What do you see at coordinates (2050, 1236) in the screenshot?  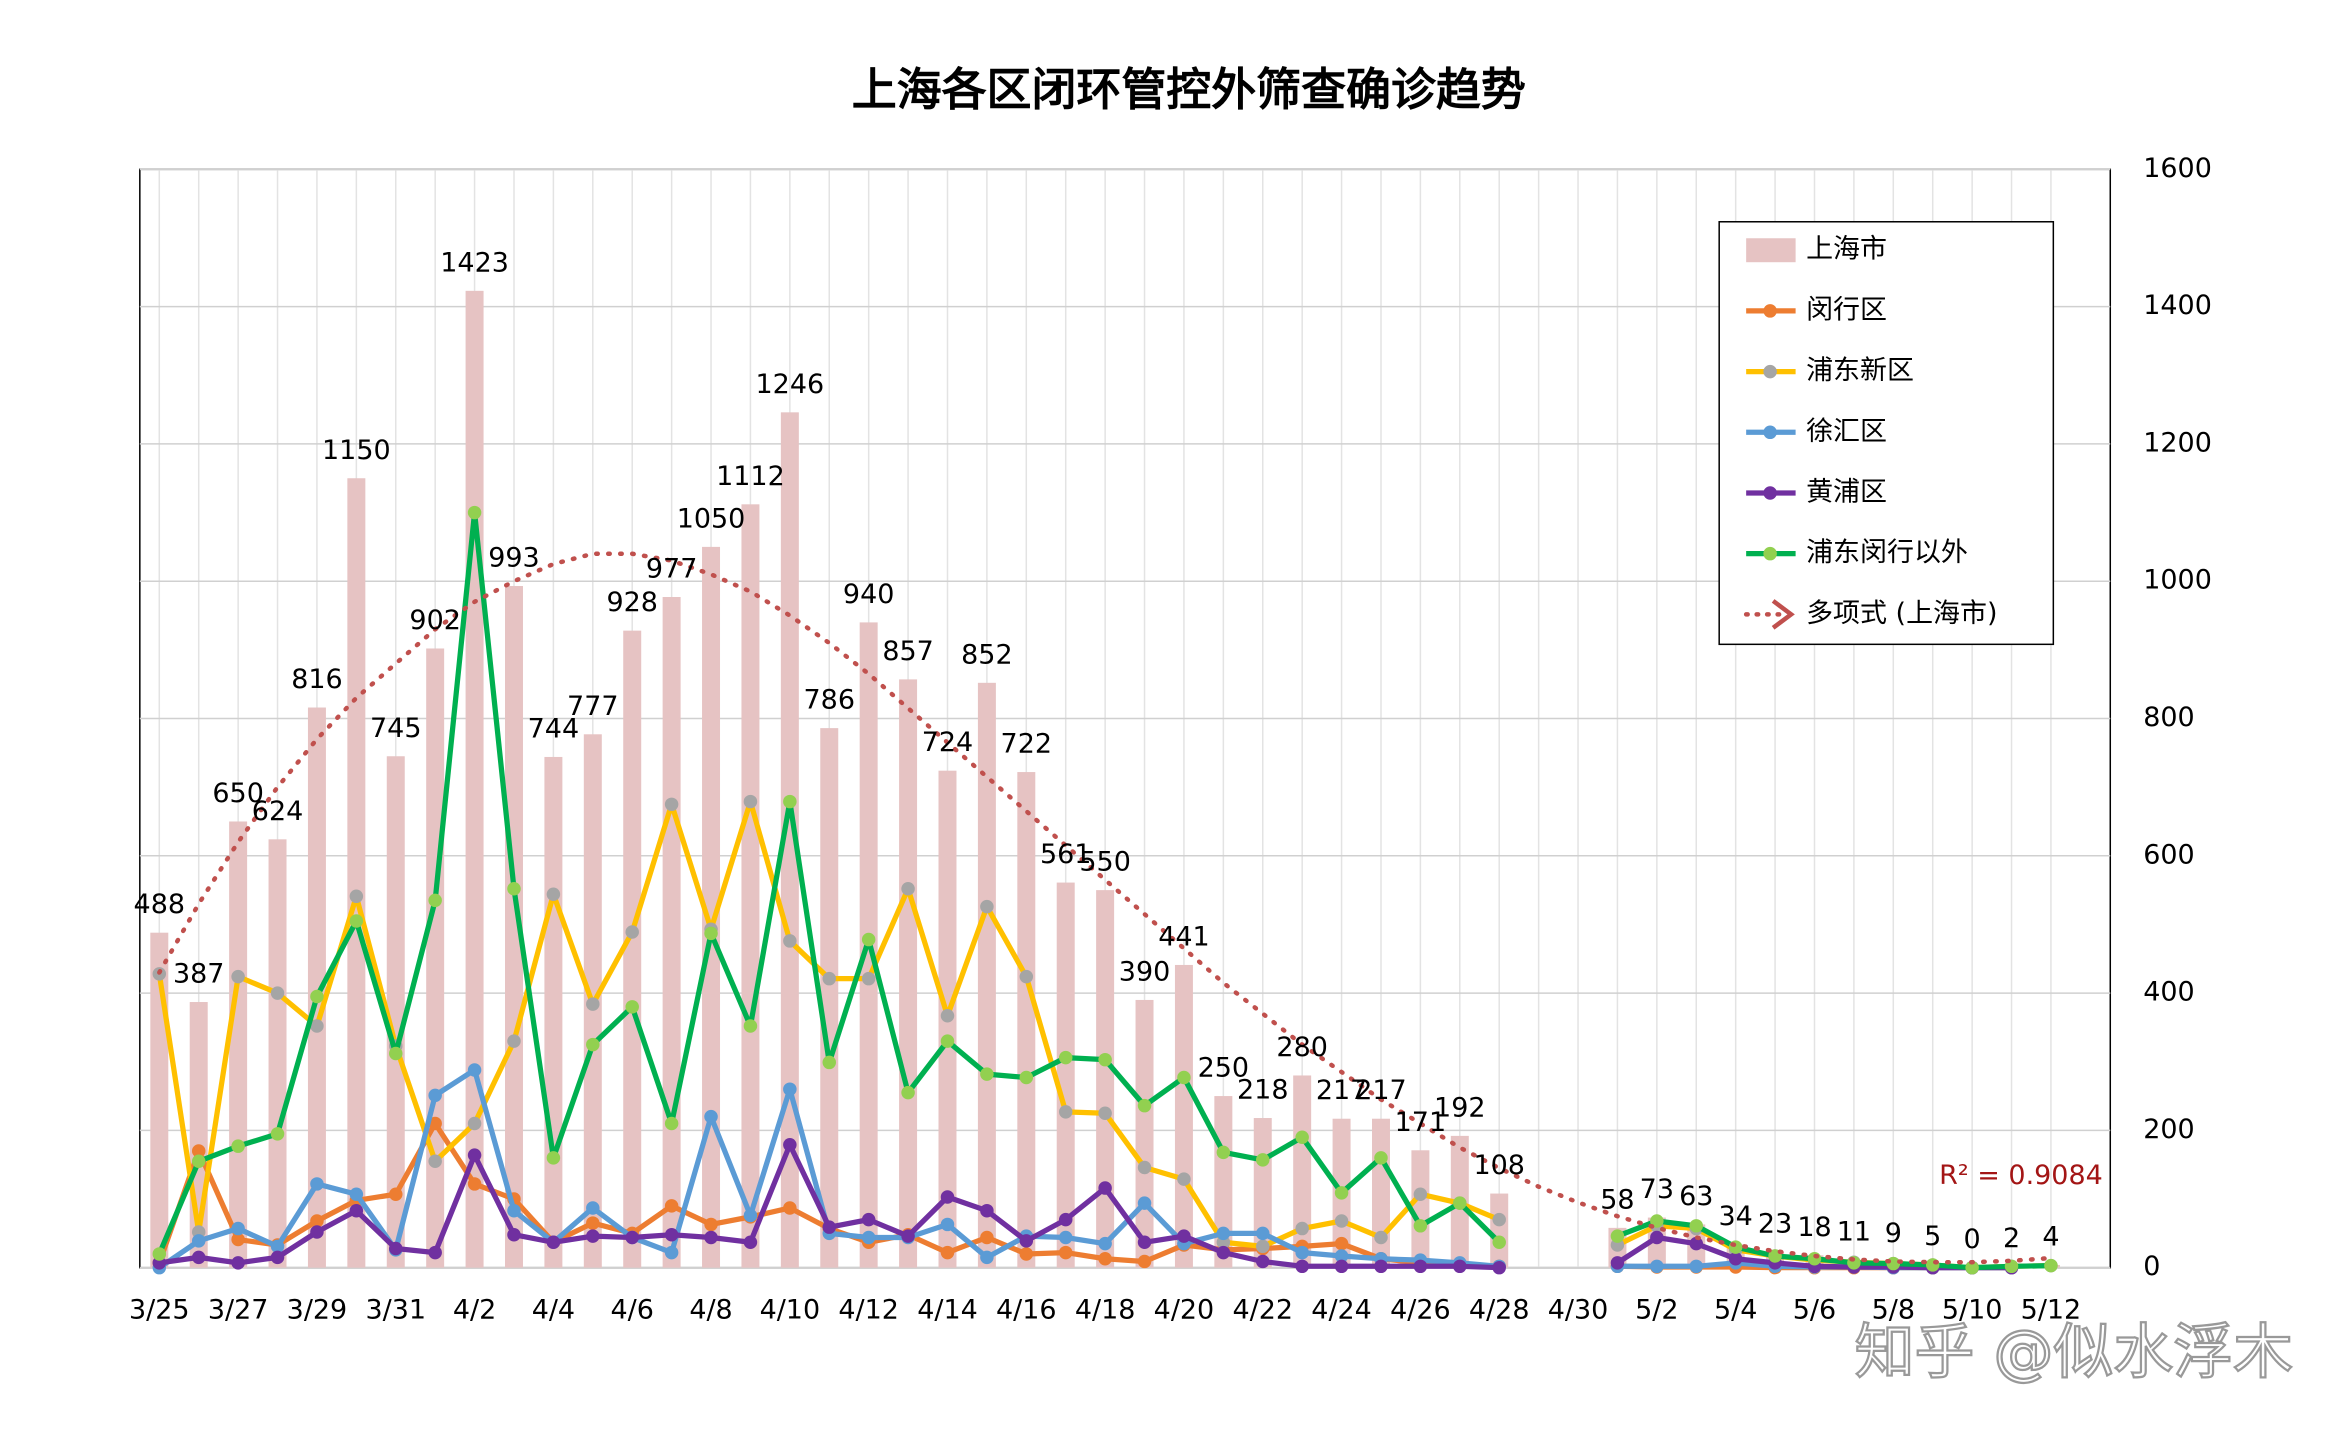 I see `data-label: 4` at bounding box center [2050, 1236].